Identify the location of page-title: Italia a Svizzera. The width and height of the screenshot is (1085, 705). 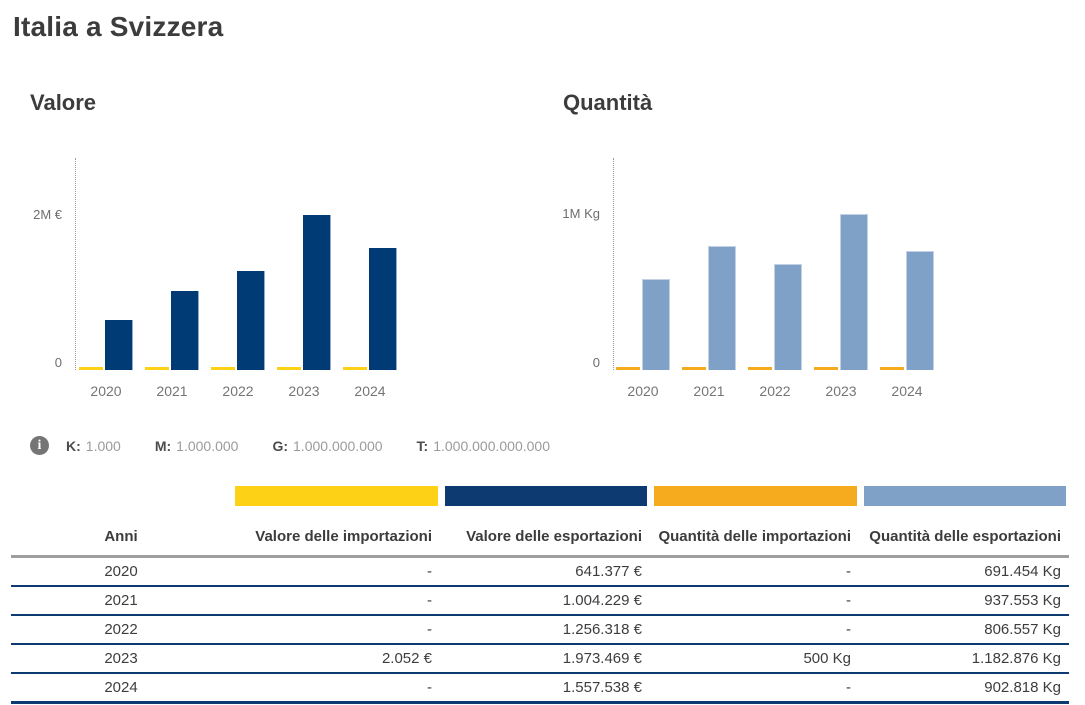
(118, 26).